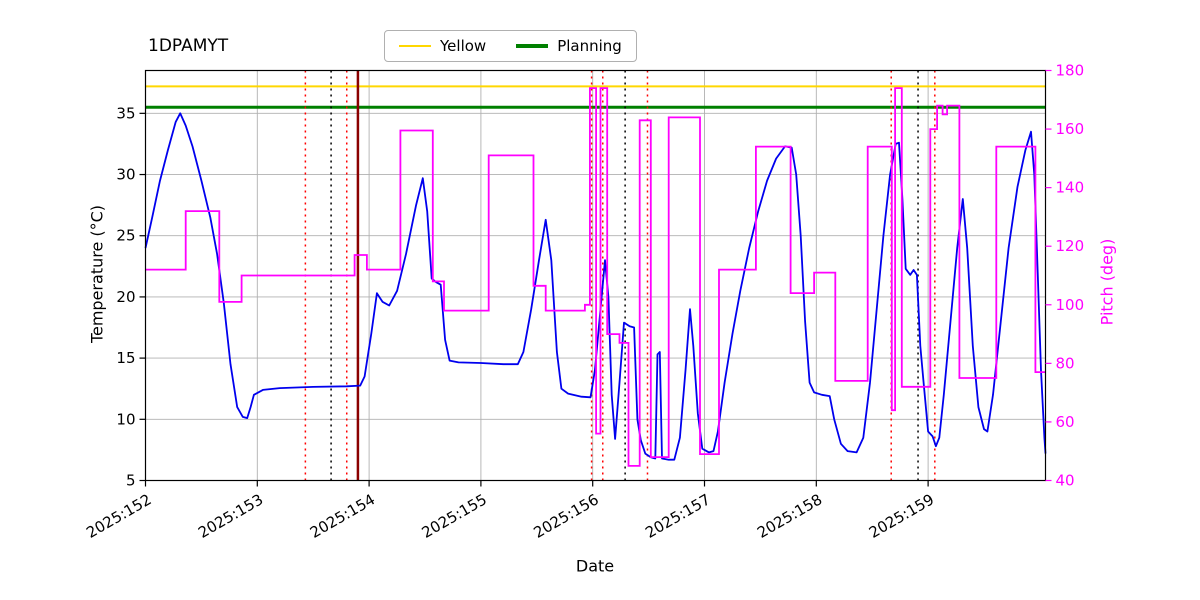 The height and width of the screenshot is (600, 1200). Describe the element at coordinates (1070, 305) in the screenshot. I see `svg-text: 100` at that location.